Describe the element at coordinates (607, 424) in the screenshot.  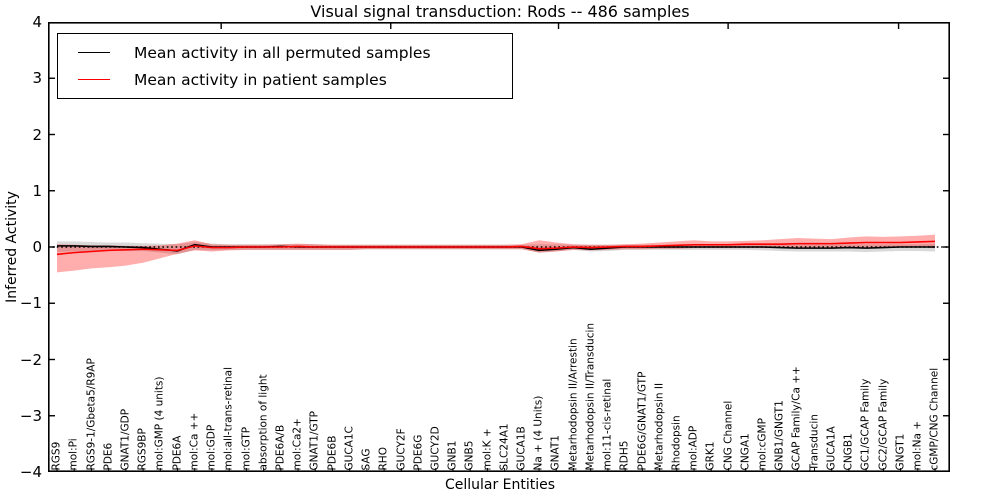
I see `x-category-label: mol:11-cis-retinal` at that location.